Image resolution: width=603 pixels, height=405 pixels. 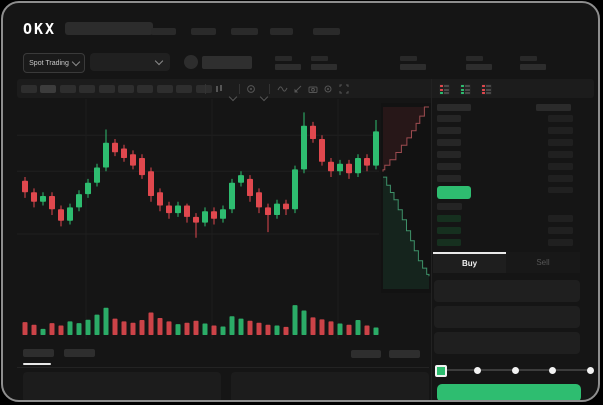 What do you see at coordinates (454, 107) in the screenshot?
I see `orderbook-price-header` at bounding box center [454, 107].